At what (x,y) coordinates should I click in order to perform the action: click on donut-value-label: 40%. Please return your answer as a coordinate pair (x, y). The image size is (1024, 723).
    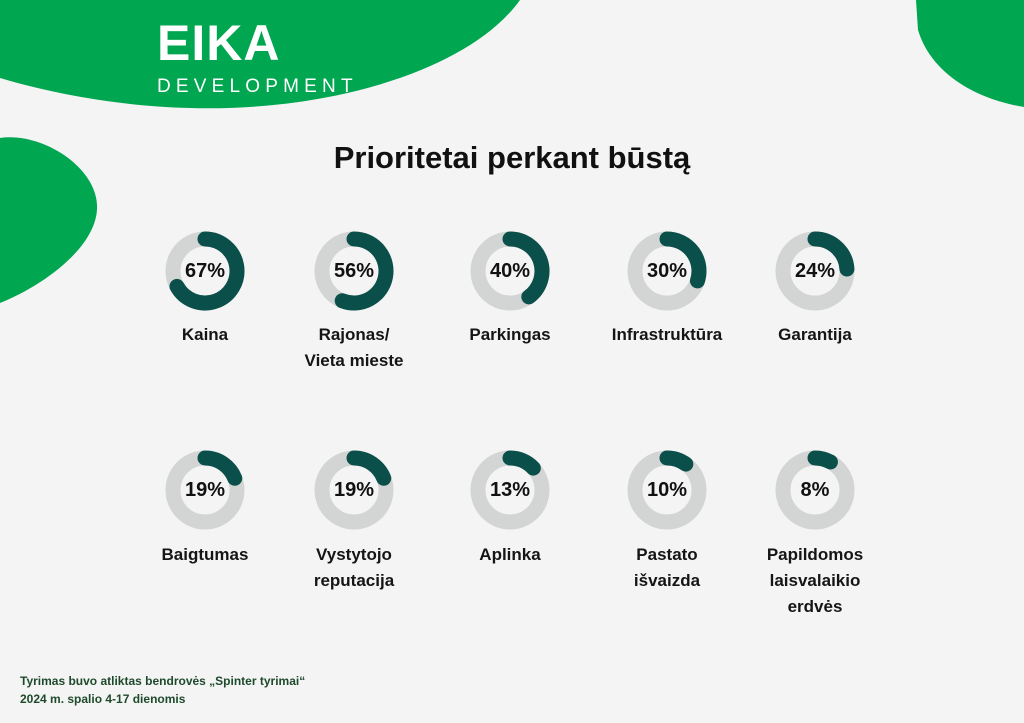
    Looking at the image, I should click on (510, 271).